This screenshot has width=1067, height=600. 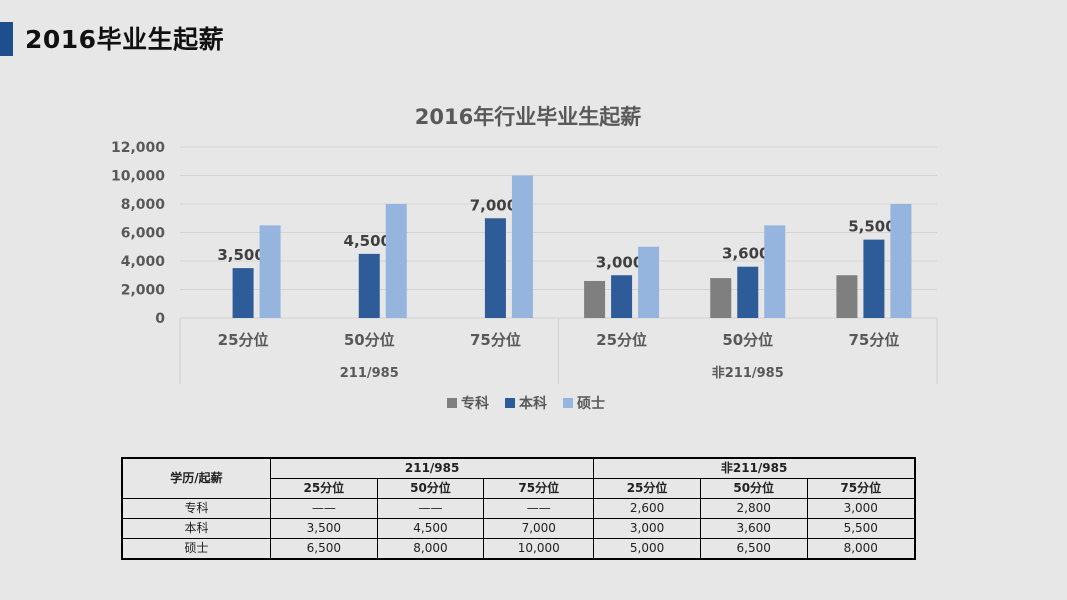 I want to click on table-cell: 5,000, so click(x=647, y=549).